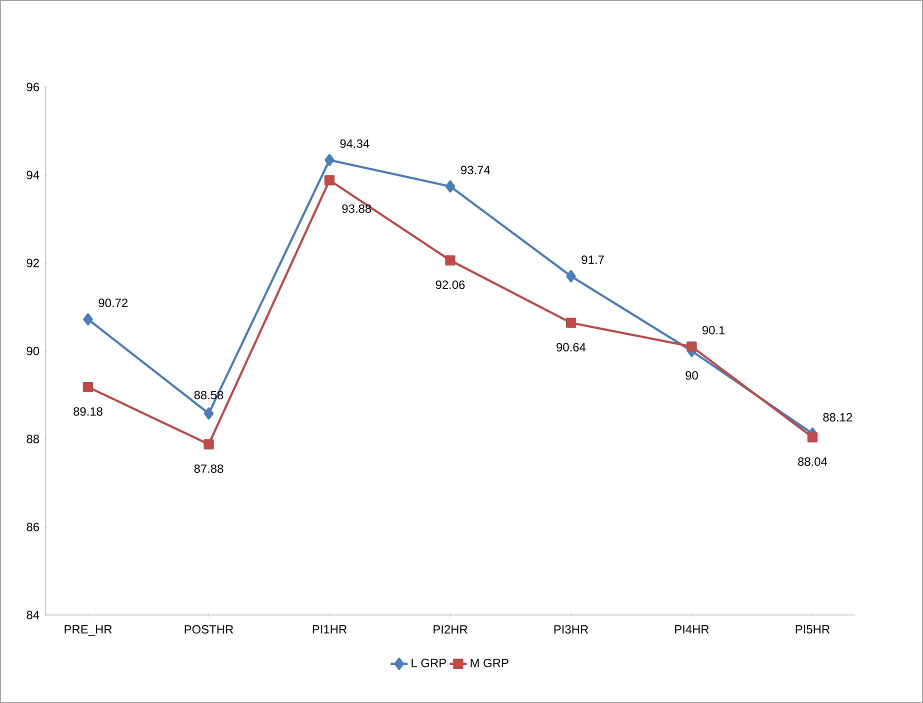 The width and height of the screenshot is (923, 703). What do you see at coordinates (357, 208) in the screenshot?
I see `data-label: 93.88` at bounding box center [357, 208].